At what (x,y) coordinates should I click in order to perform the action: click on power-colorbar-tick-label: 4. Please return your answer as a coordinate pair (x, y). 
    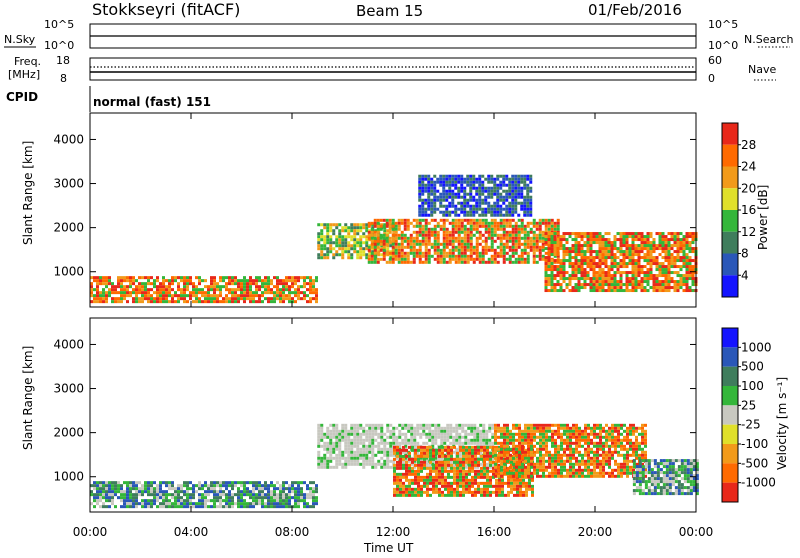
    Looking at the image, I should click on (745, 275).